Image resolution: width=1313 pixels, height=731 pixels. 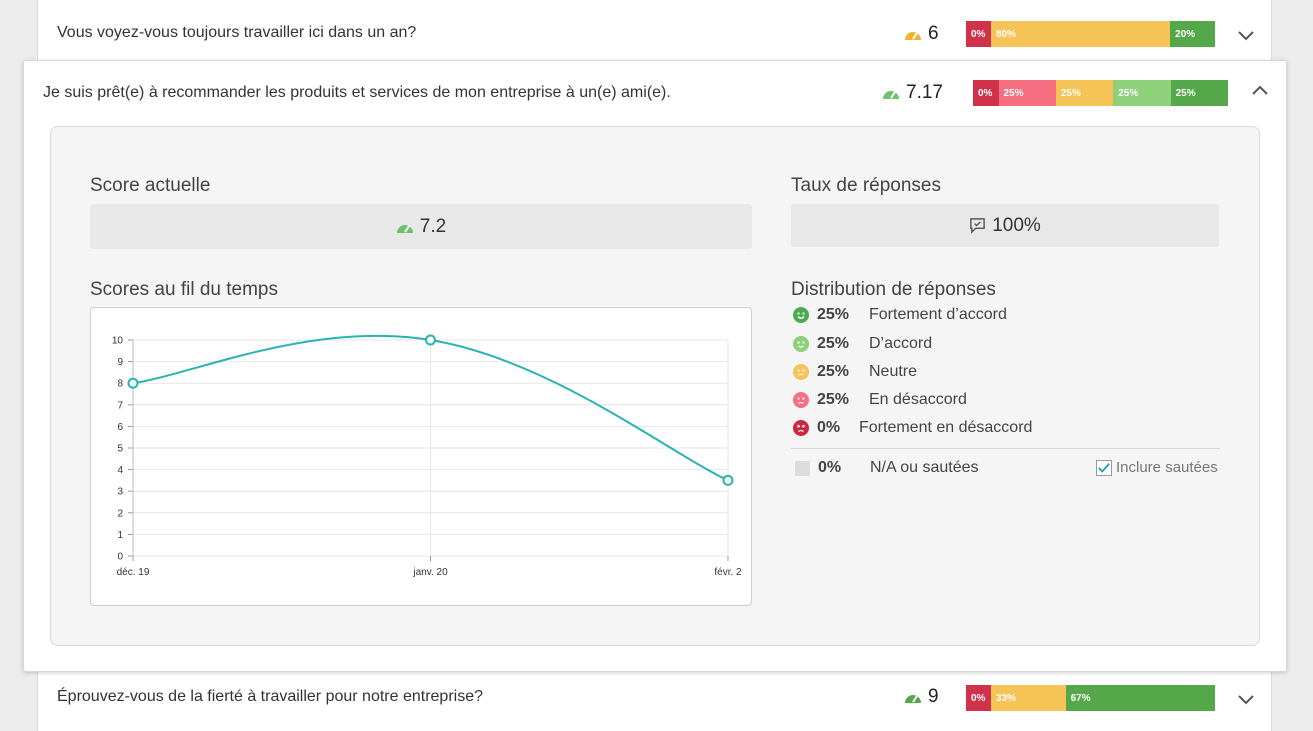 What do you see at coordinates (893, 371) in the screenshot?
I see `distribution-label: Neutre` at bounding box center [893, 371].